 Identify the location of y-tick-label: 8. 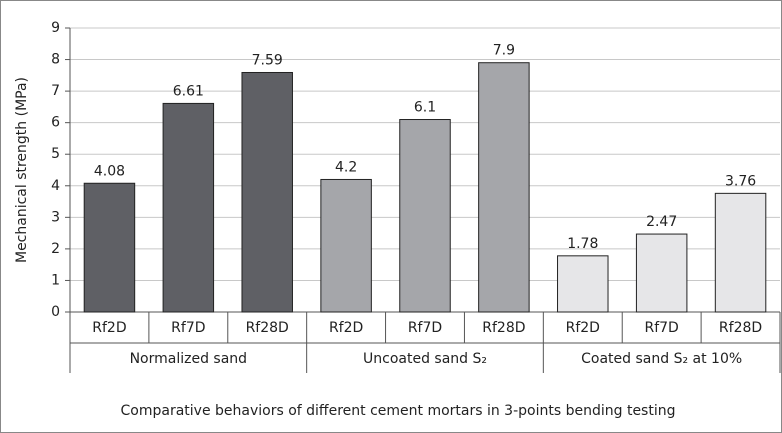
(55, 60).